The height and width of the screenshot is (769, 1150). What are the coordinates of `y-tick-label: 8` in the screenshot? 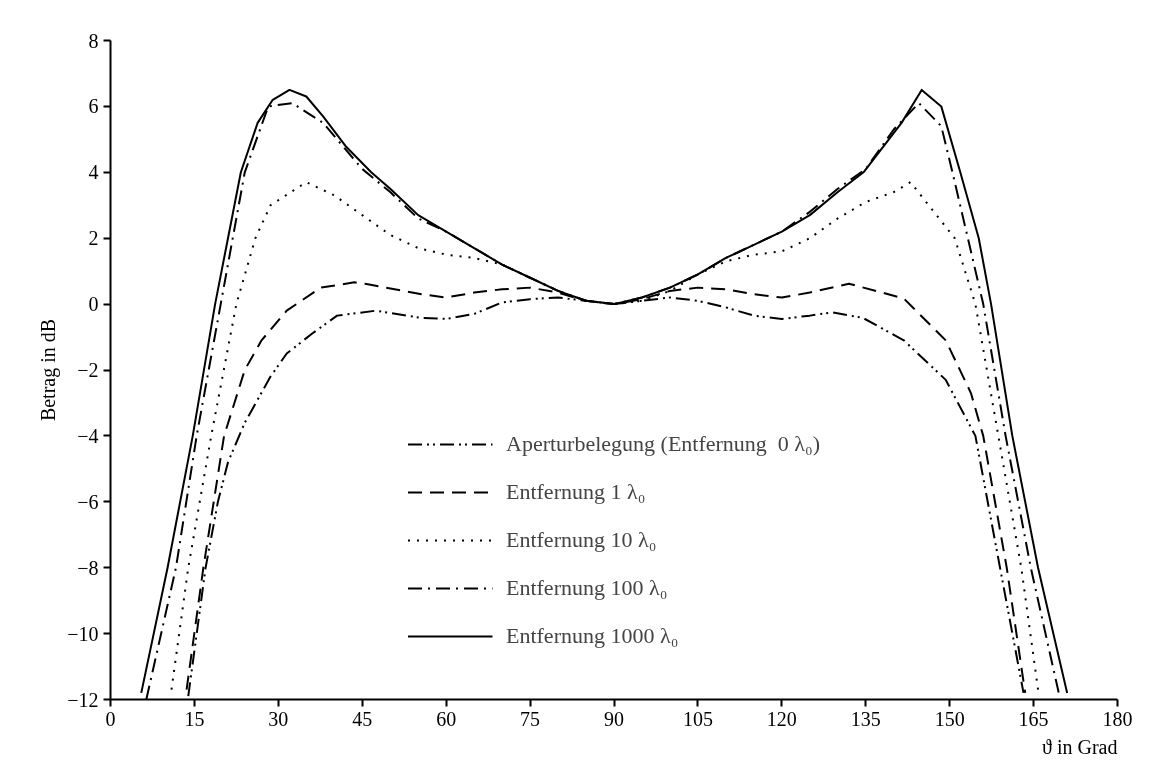 It's located at (93, 40).